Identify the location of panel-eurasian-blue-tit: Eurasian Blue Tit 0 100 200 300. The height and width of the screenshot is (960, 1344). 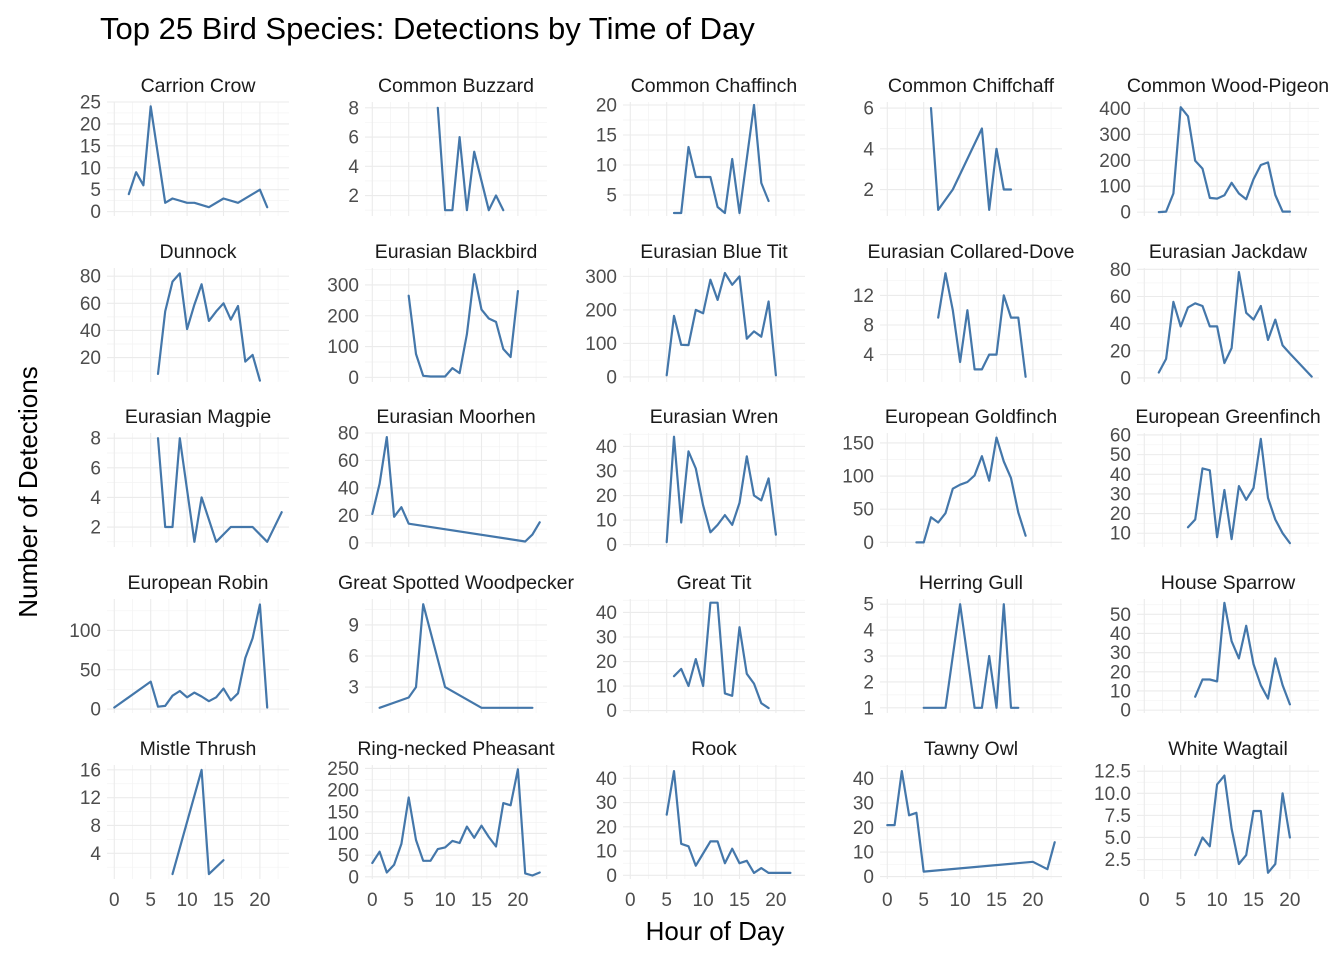
(695, 314).